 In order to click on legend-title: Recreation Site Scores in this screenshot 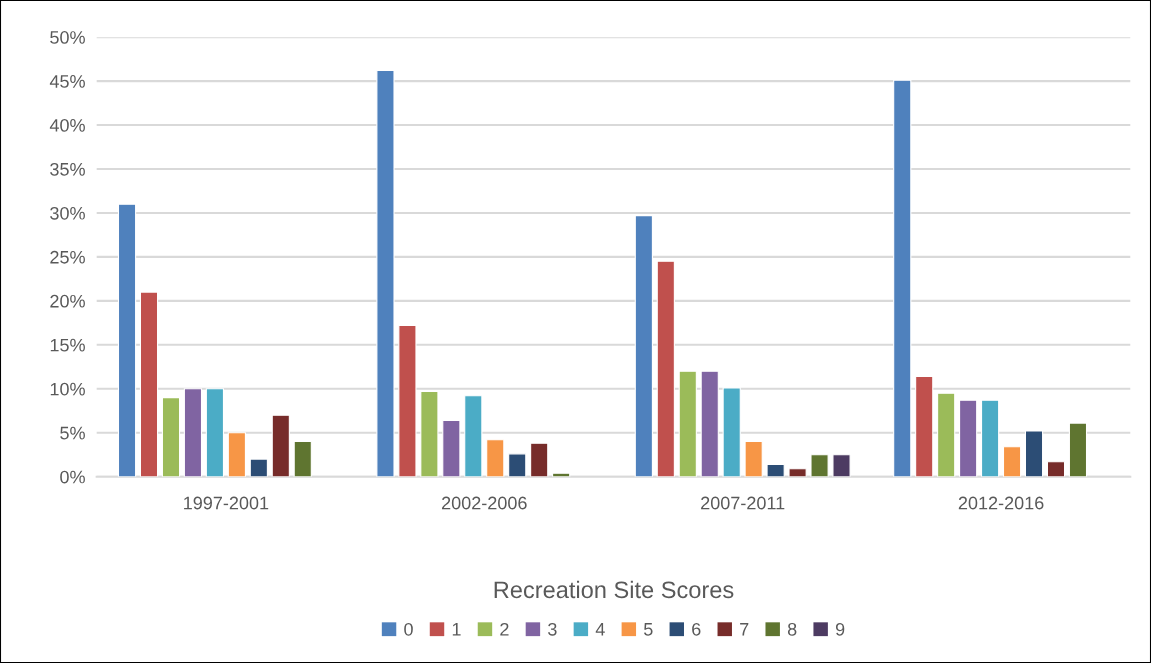, I will do `click(614, 589)`.